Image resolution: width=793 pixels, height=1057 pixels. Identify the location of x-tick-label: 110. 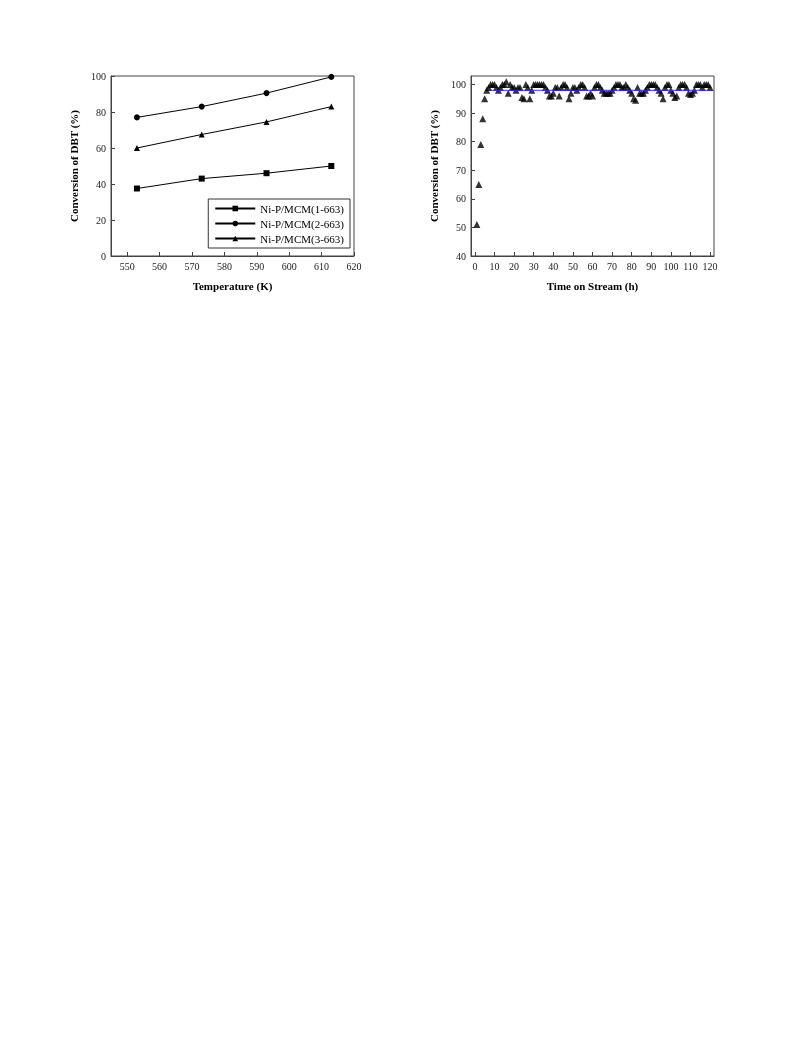
(690, 266).